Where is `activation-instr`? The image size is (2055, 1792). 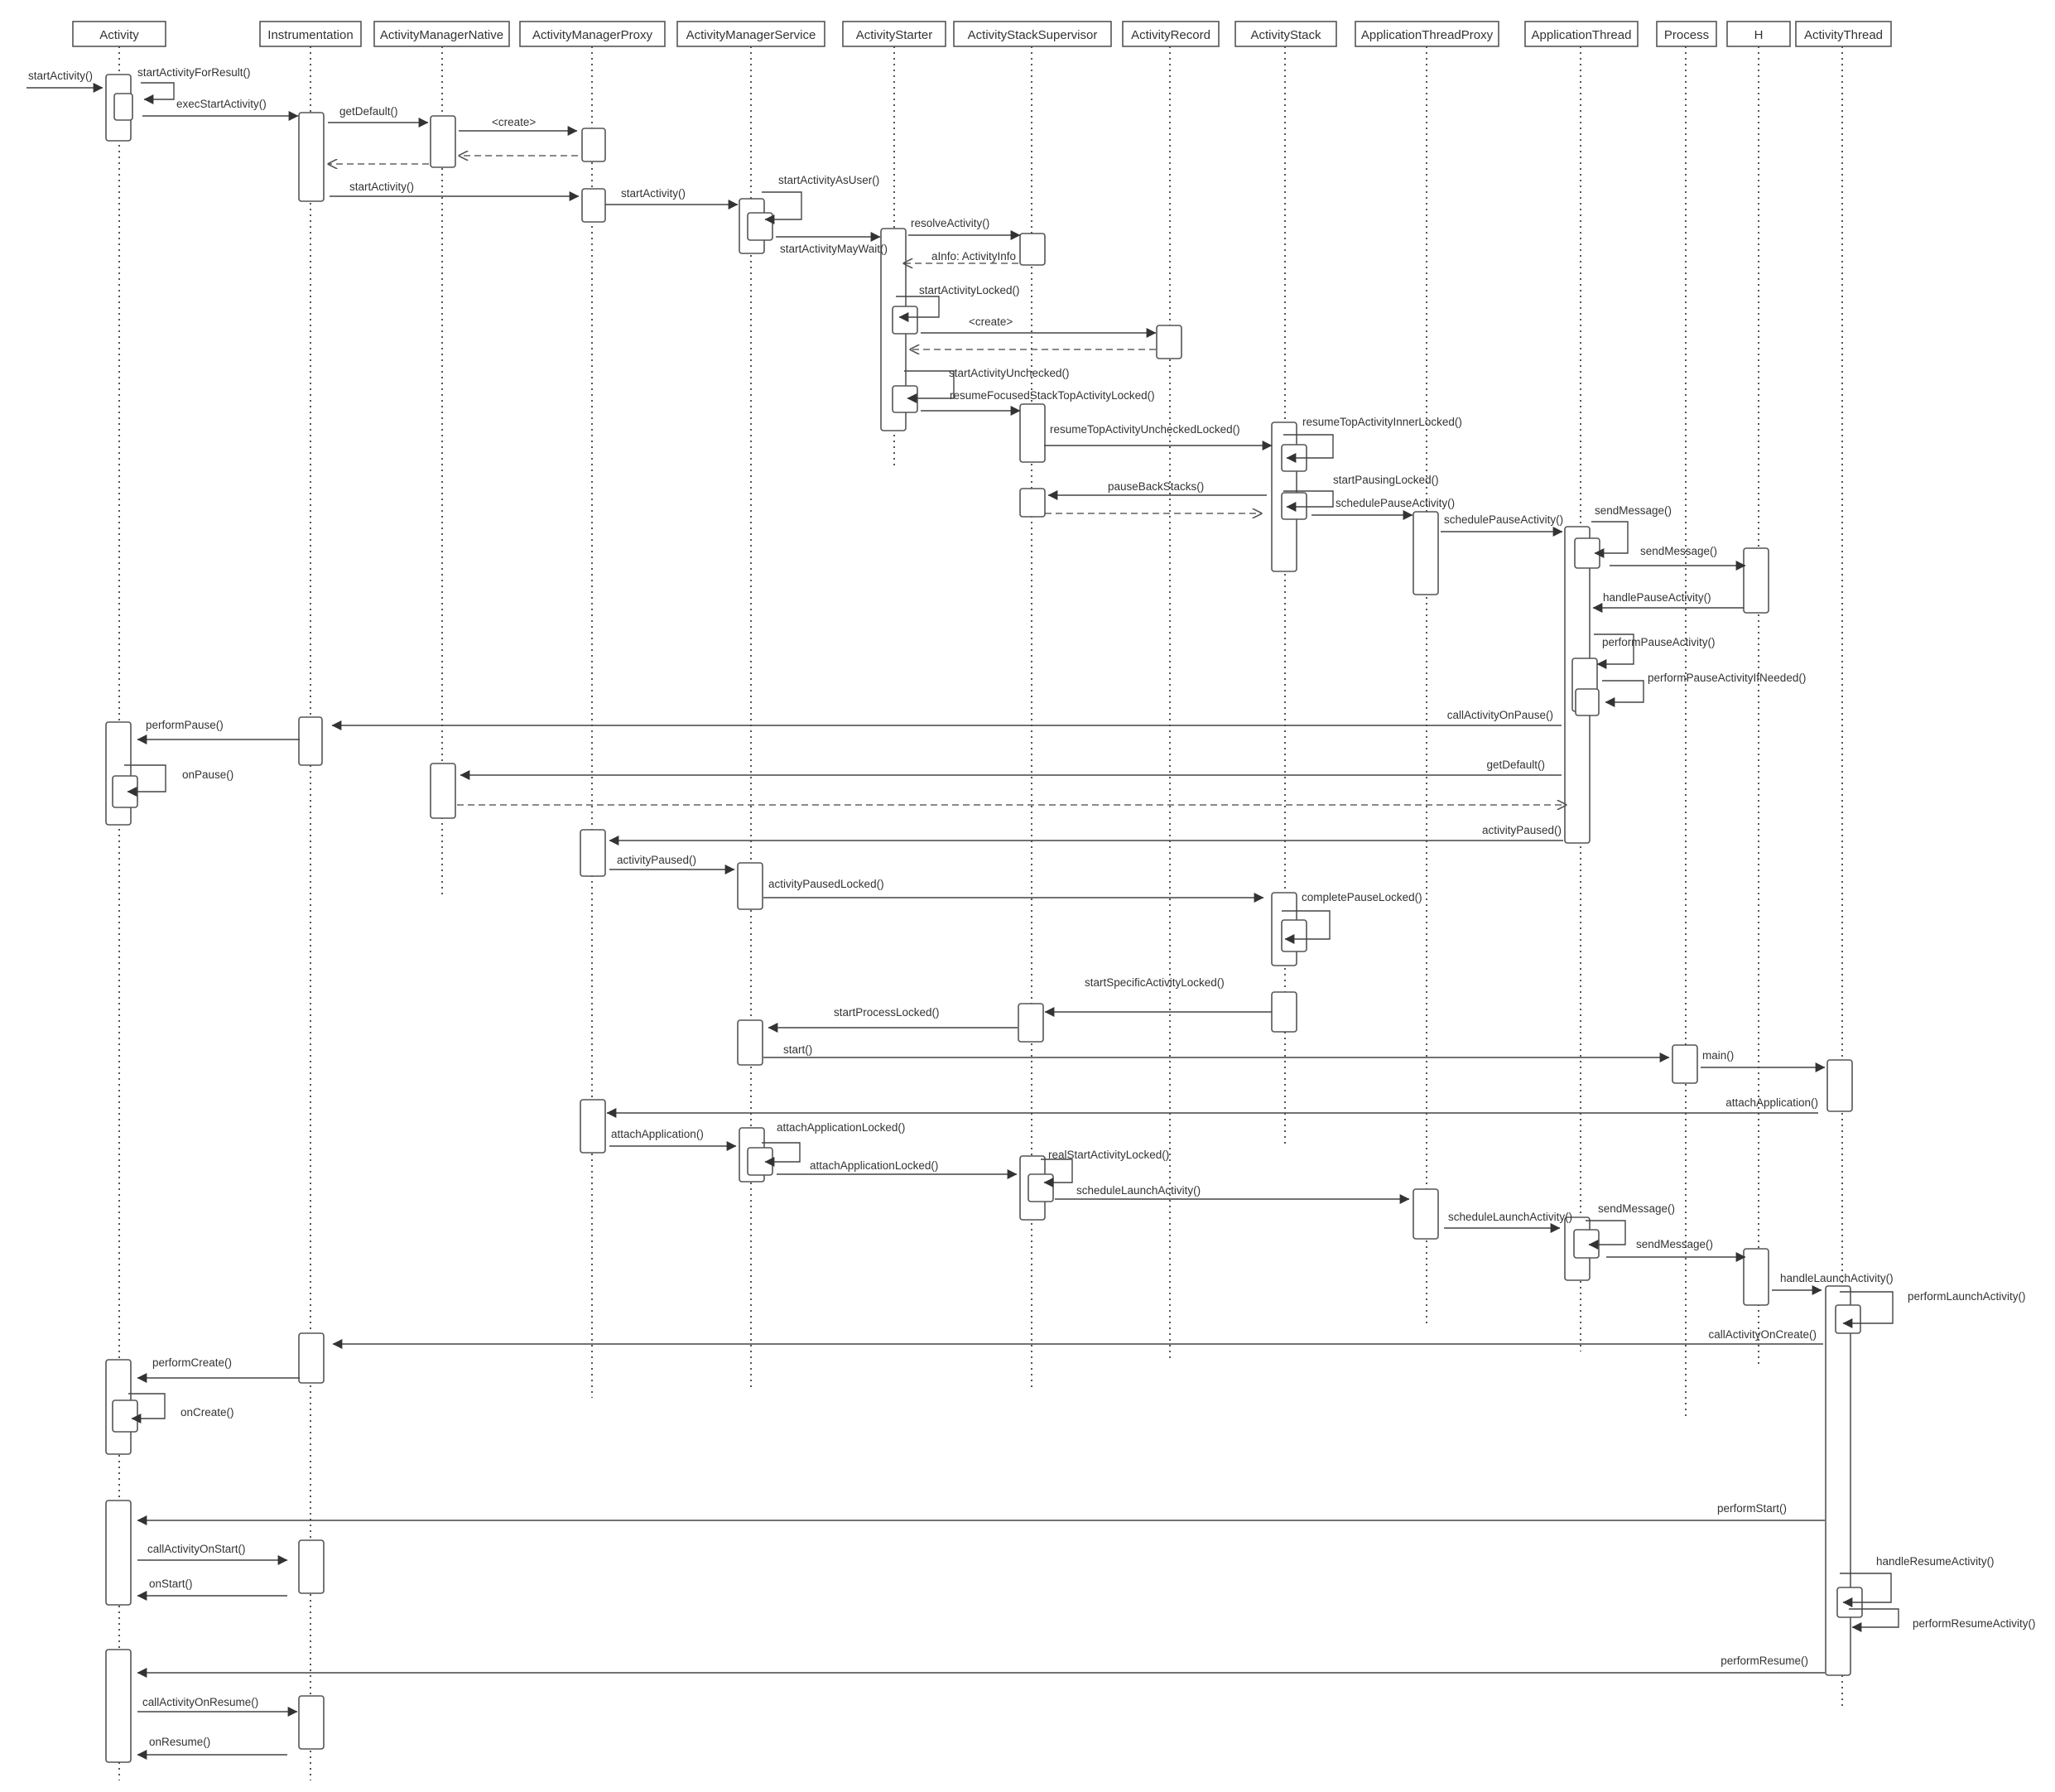
activation-instr is located at coordinates (311, 1358).